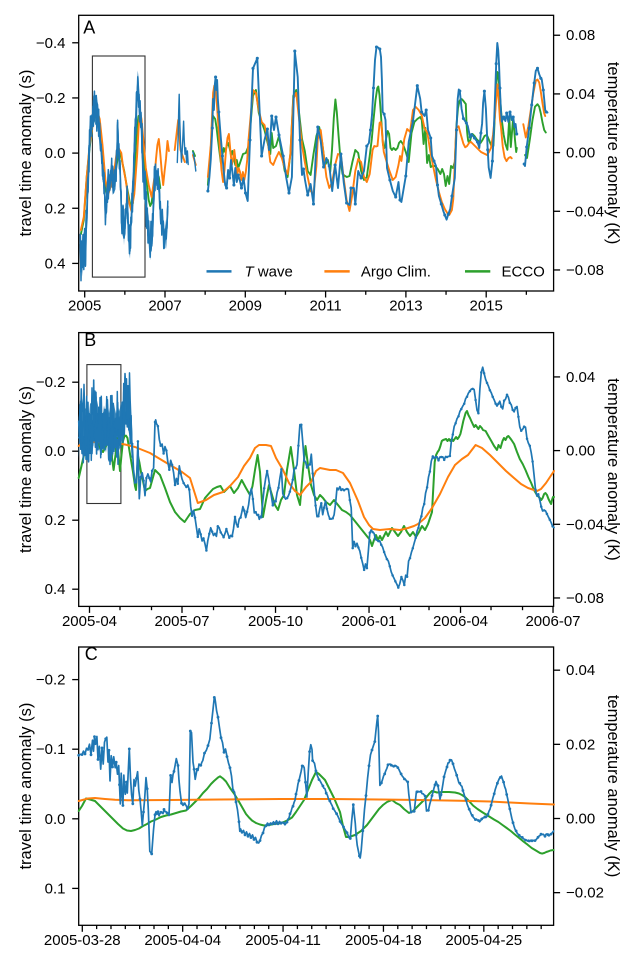 Image resolution: width=640 pixels, height=960 pixels. Describe the element at coordinates (269, 271) in the screenshot. I see `svg-text: T wave` at that location.